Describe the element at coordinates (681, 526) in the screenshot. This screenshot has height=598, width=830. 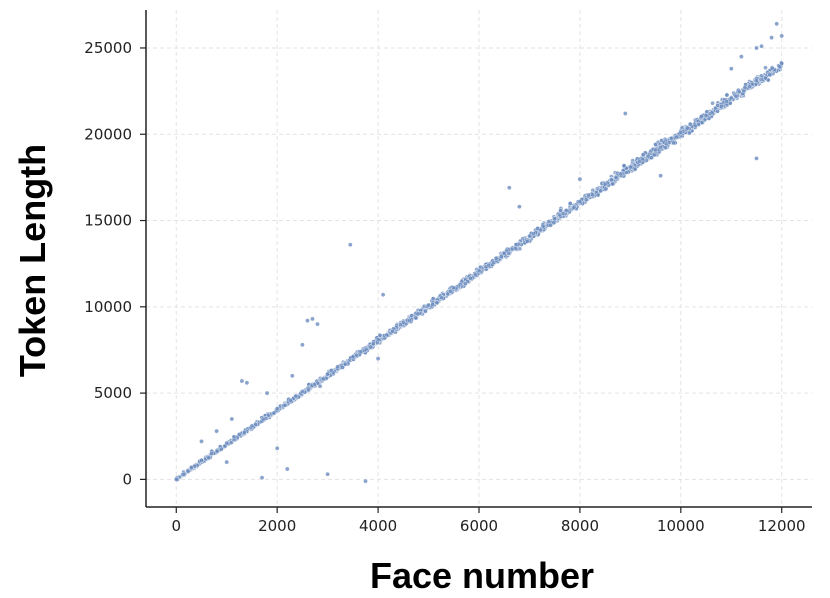
I see `x-tick-label: 10000` at that location.